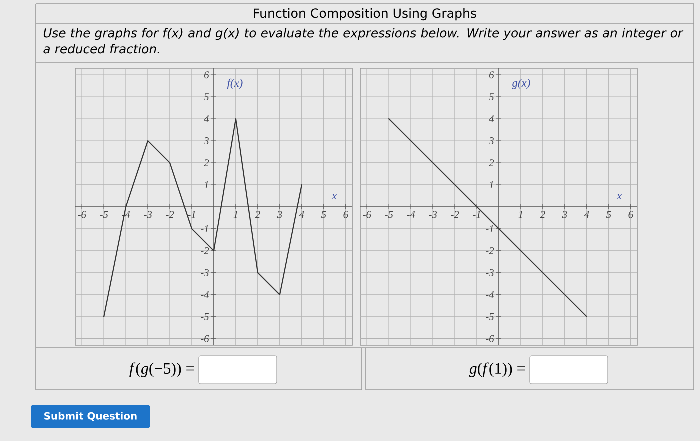 Image resolution: width=700 pixels, height=441 pixels. What do you see at coordinates (90, 417) in the screenshot?
I see `text: Submit Question` at bounding box center [90, 417].